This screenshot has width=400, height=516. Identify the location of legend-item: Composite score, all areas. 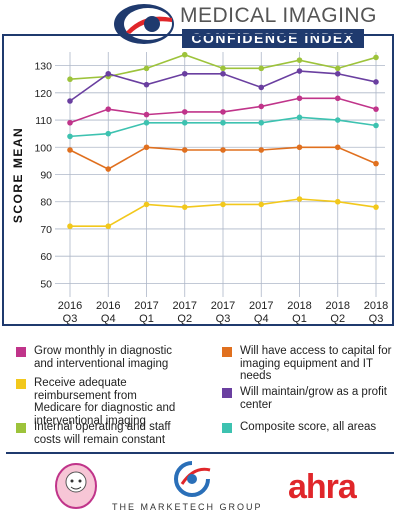
(307, 427).